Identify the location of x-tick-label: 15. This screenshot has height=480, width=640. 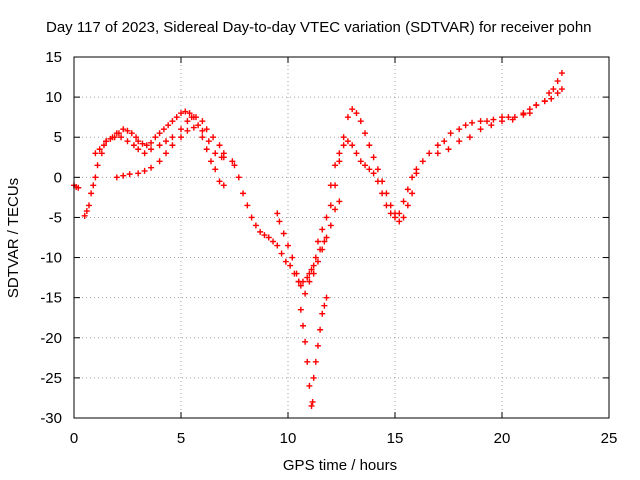
(395, 438).